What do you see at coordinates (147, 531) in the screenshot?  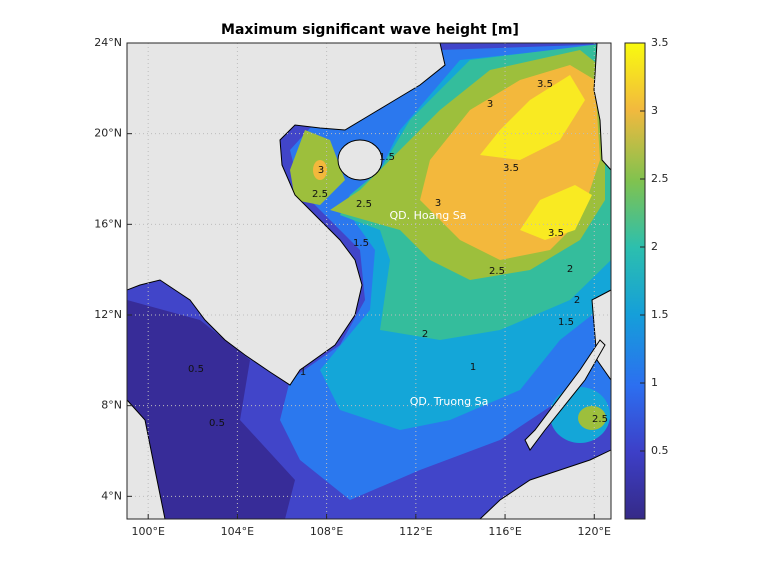 I see `x-tick-label: 100°E` at bounding box center [147, 531].